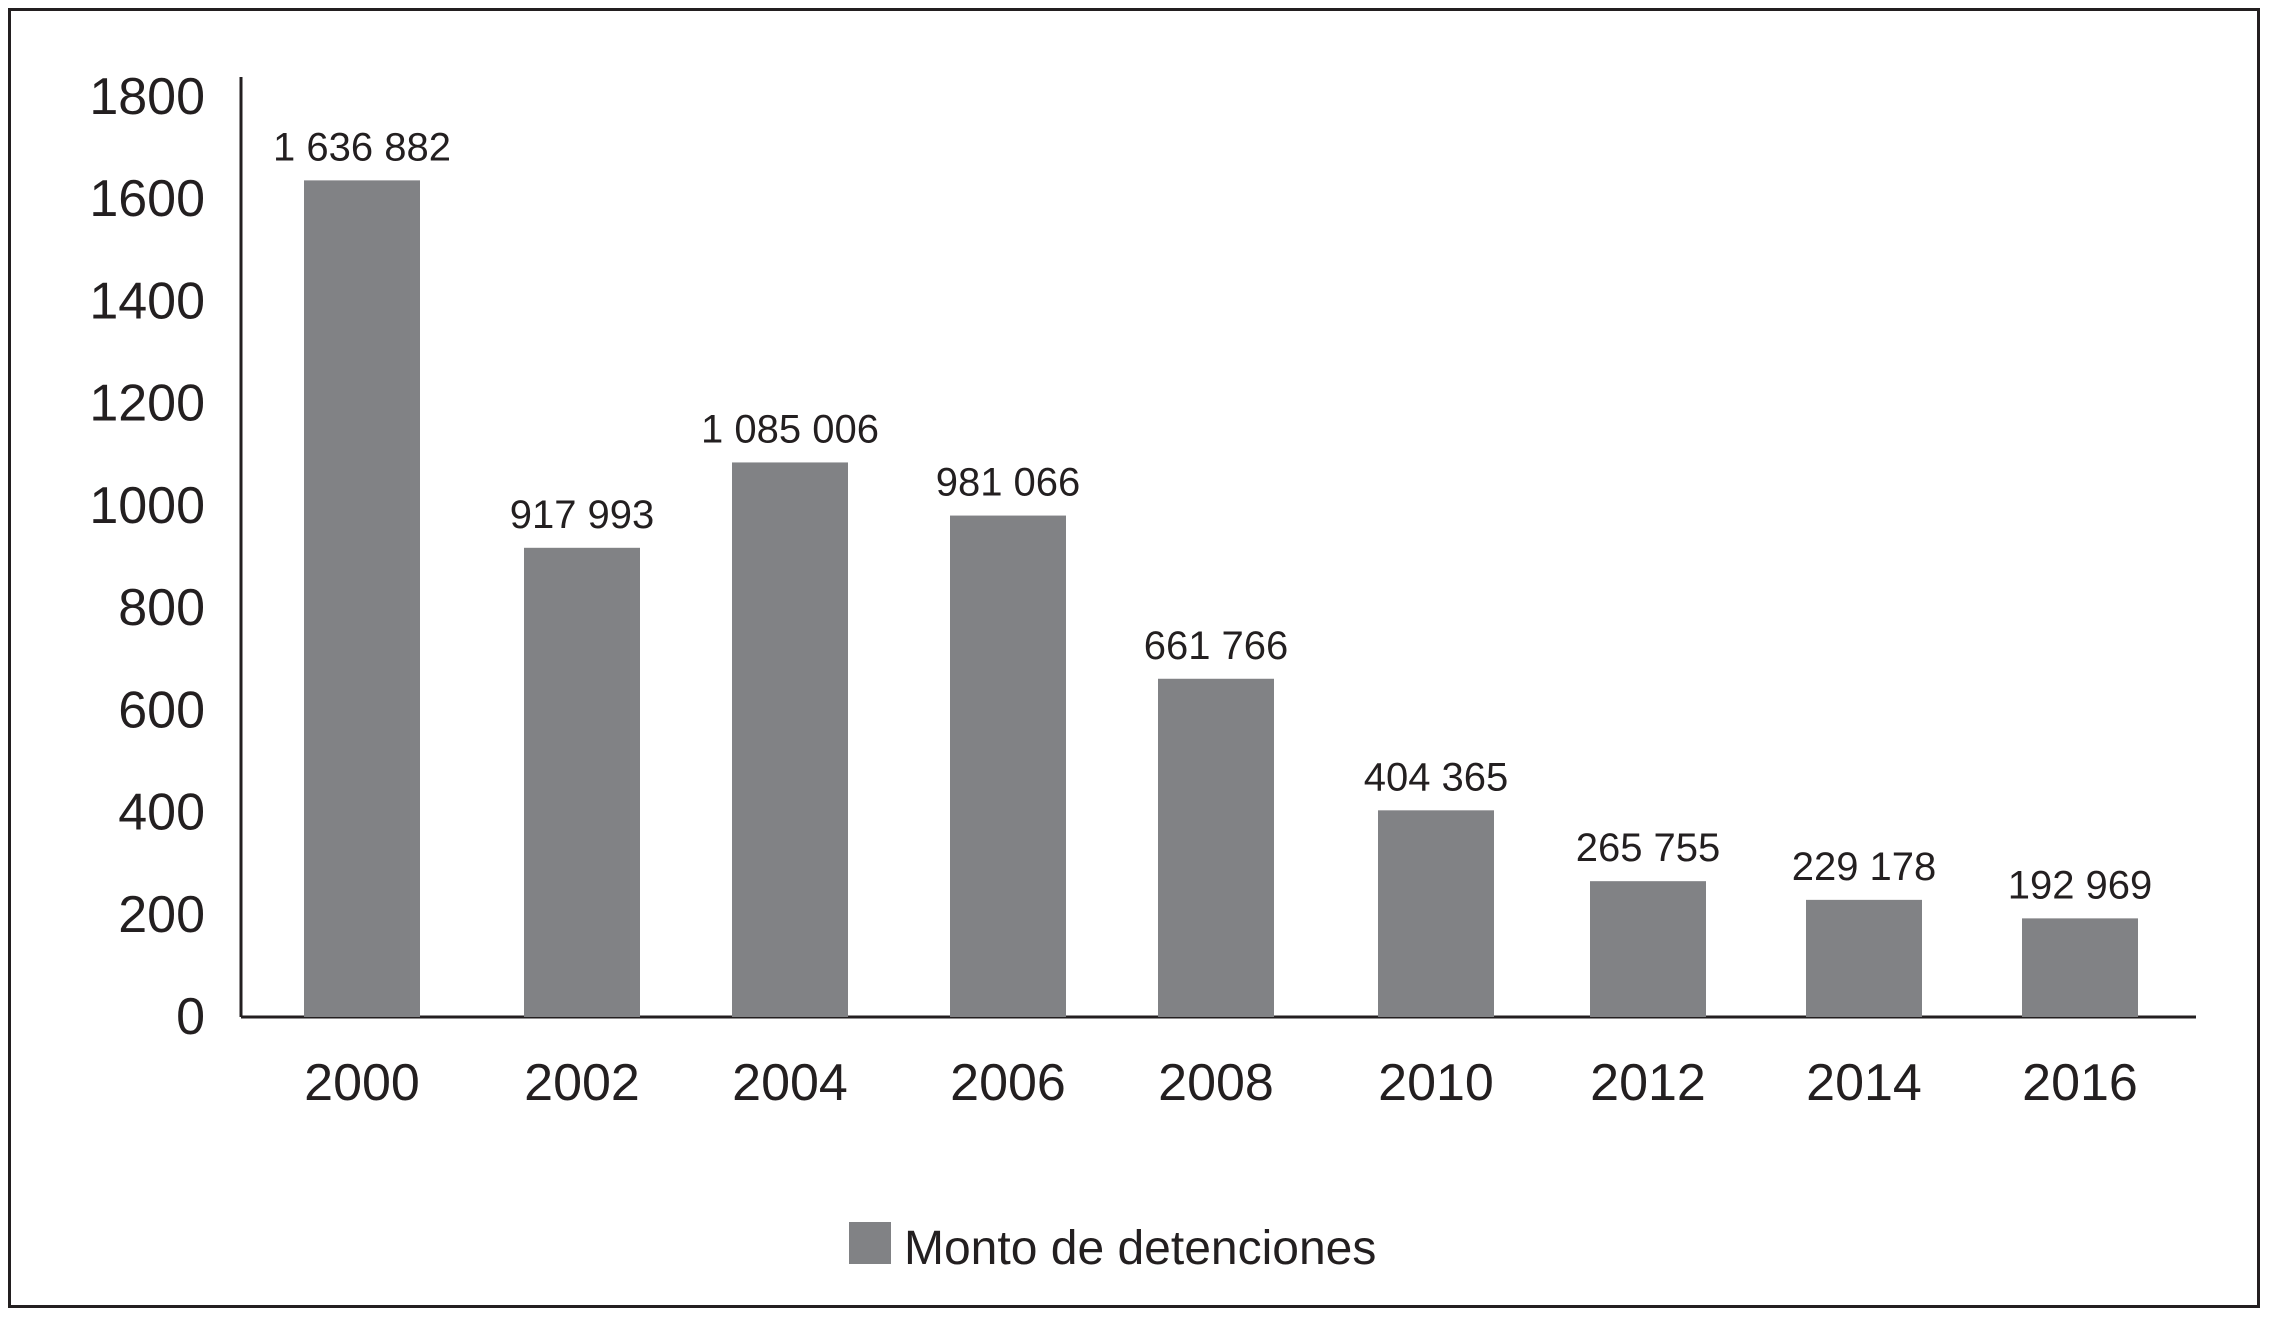 The width and height of the screenshot is (2272, 1320). What do you see at coordinates (362, 1083) in the screenshot?
I see `x-tick-label: 2000` at bounding box center [362, 1083].